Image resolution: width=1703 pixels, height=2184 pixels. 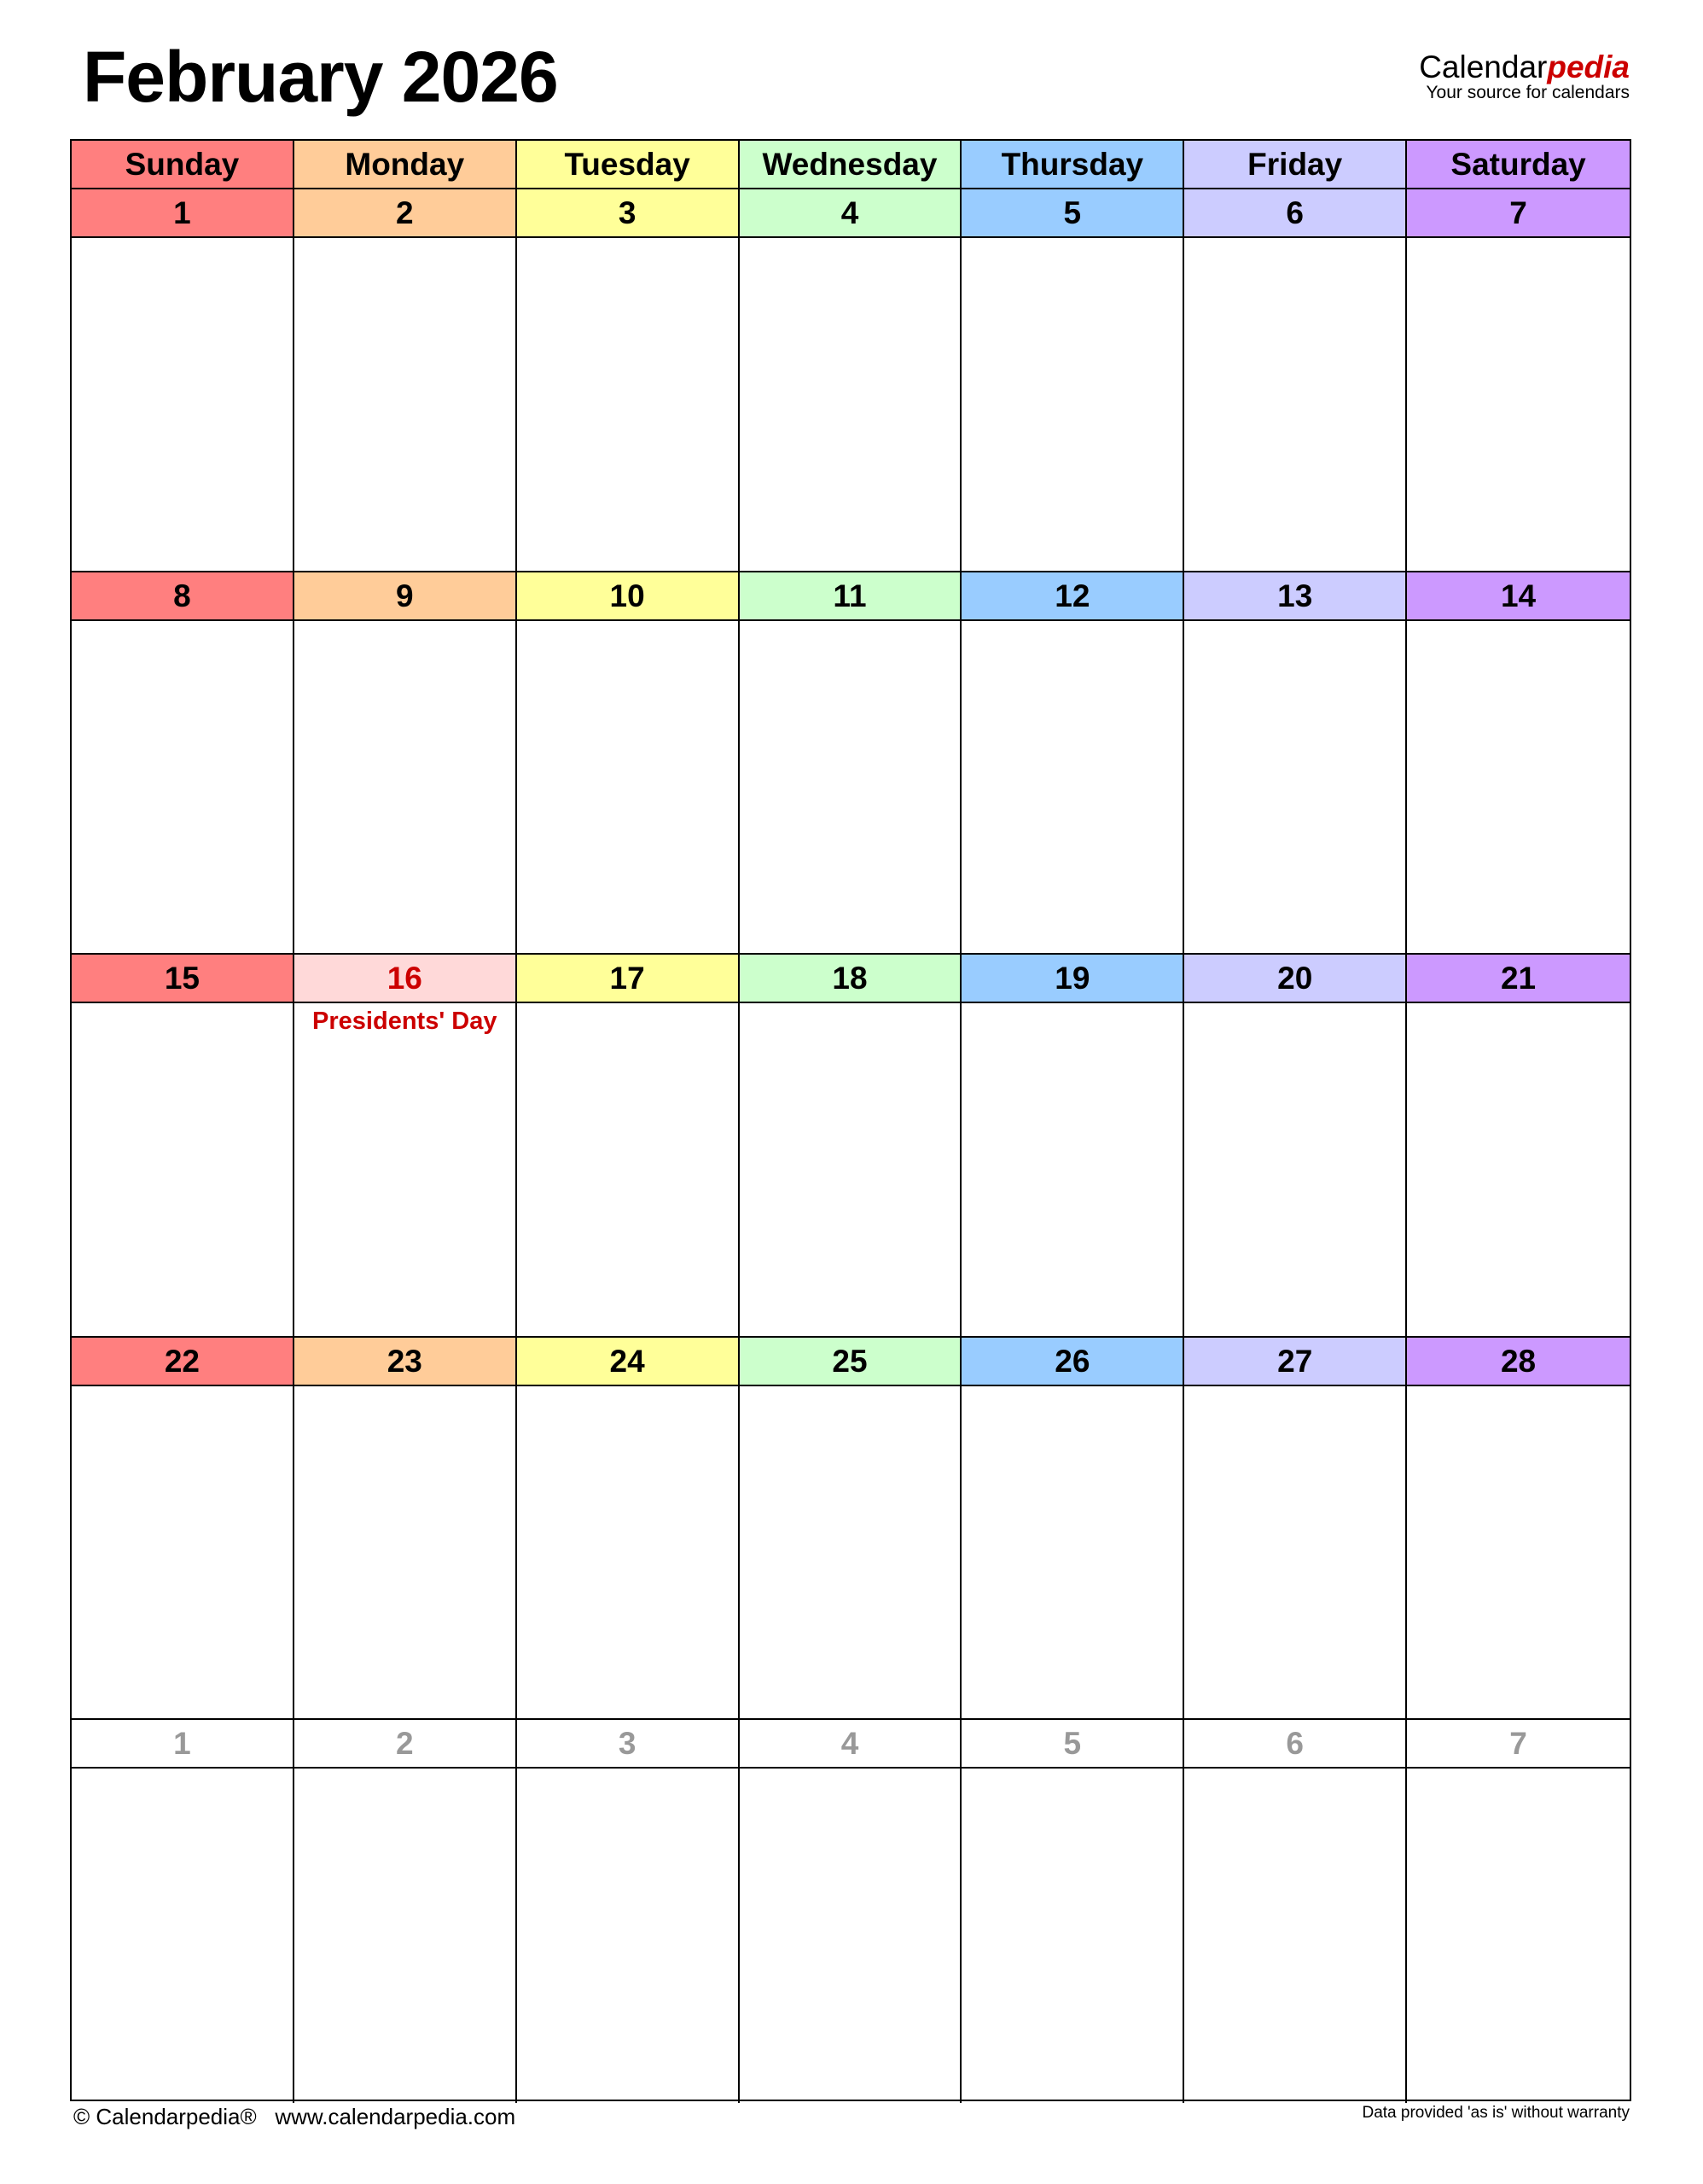 I want to click on date-number: 19, so click(x=1073, y=979).